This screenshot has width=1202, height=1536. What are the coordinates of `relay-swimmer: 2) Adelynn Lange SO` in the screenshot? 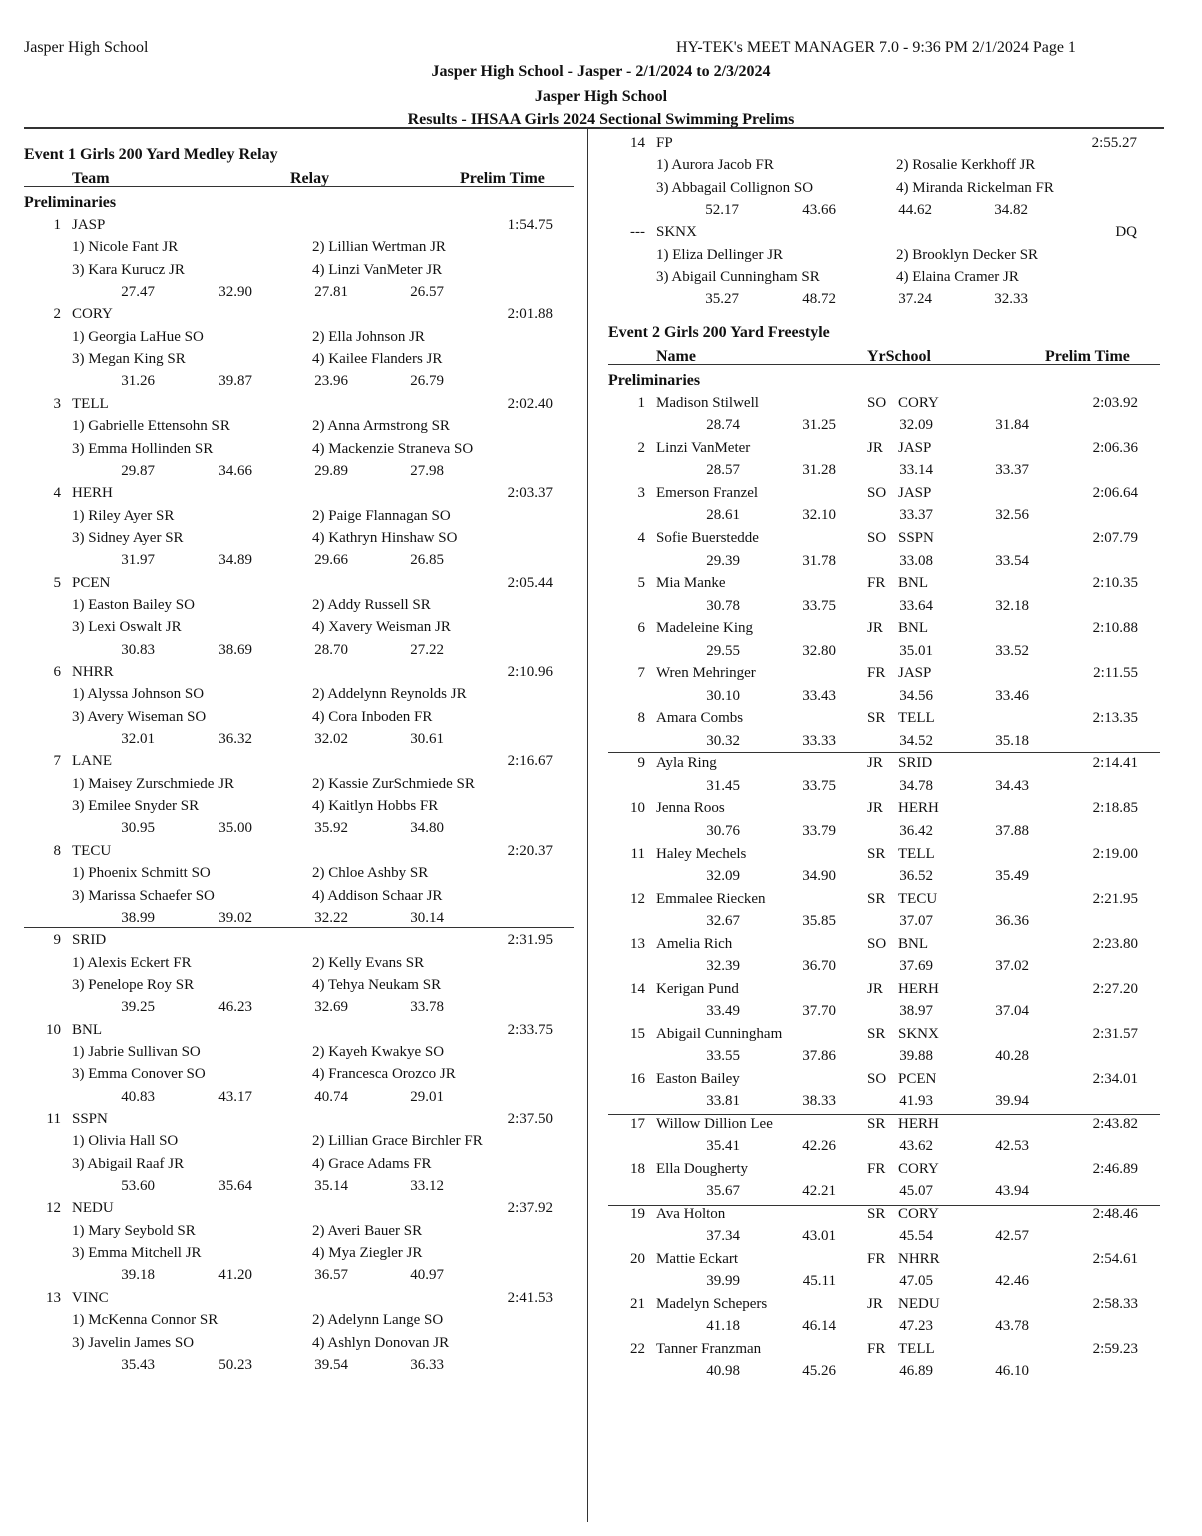 It's located at (378, 1320).